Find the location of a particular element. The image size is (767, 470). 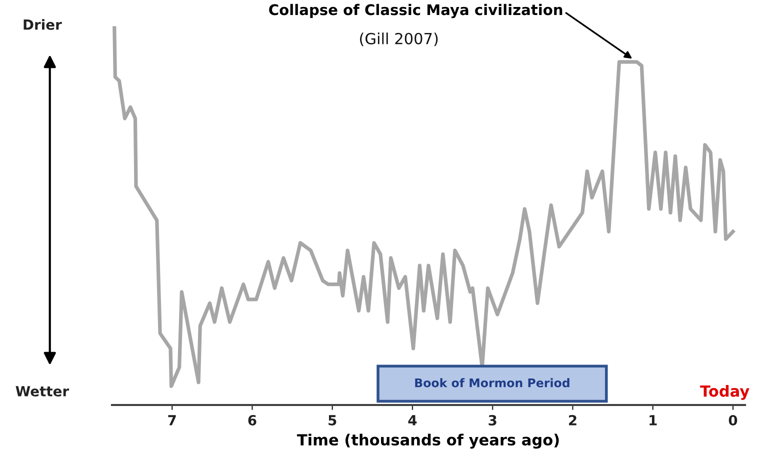

x-tick-label: 7 is located at coordinates (172, 420).